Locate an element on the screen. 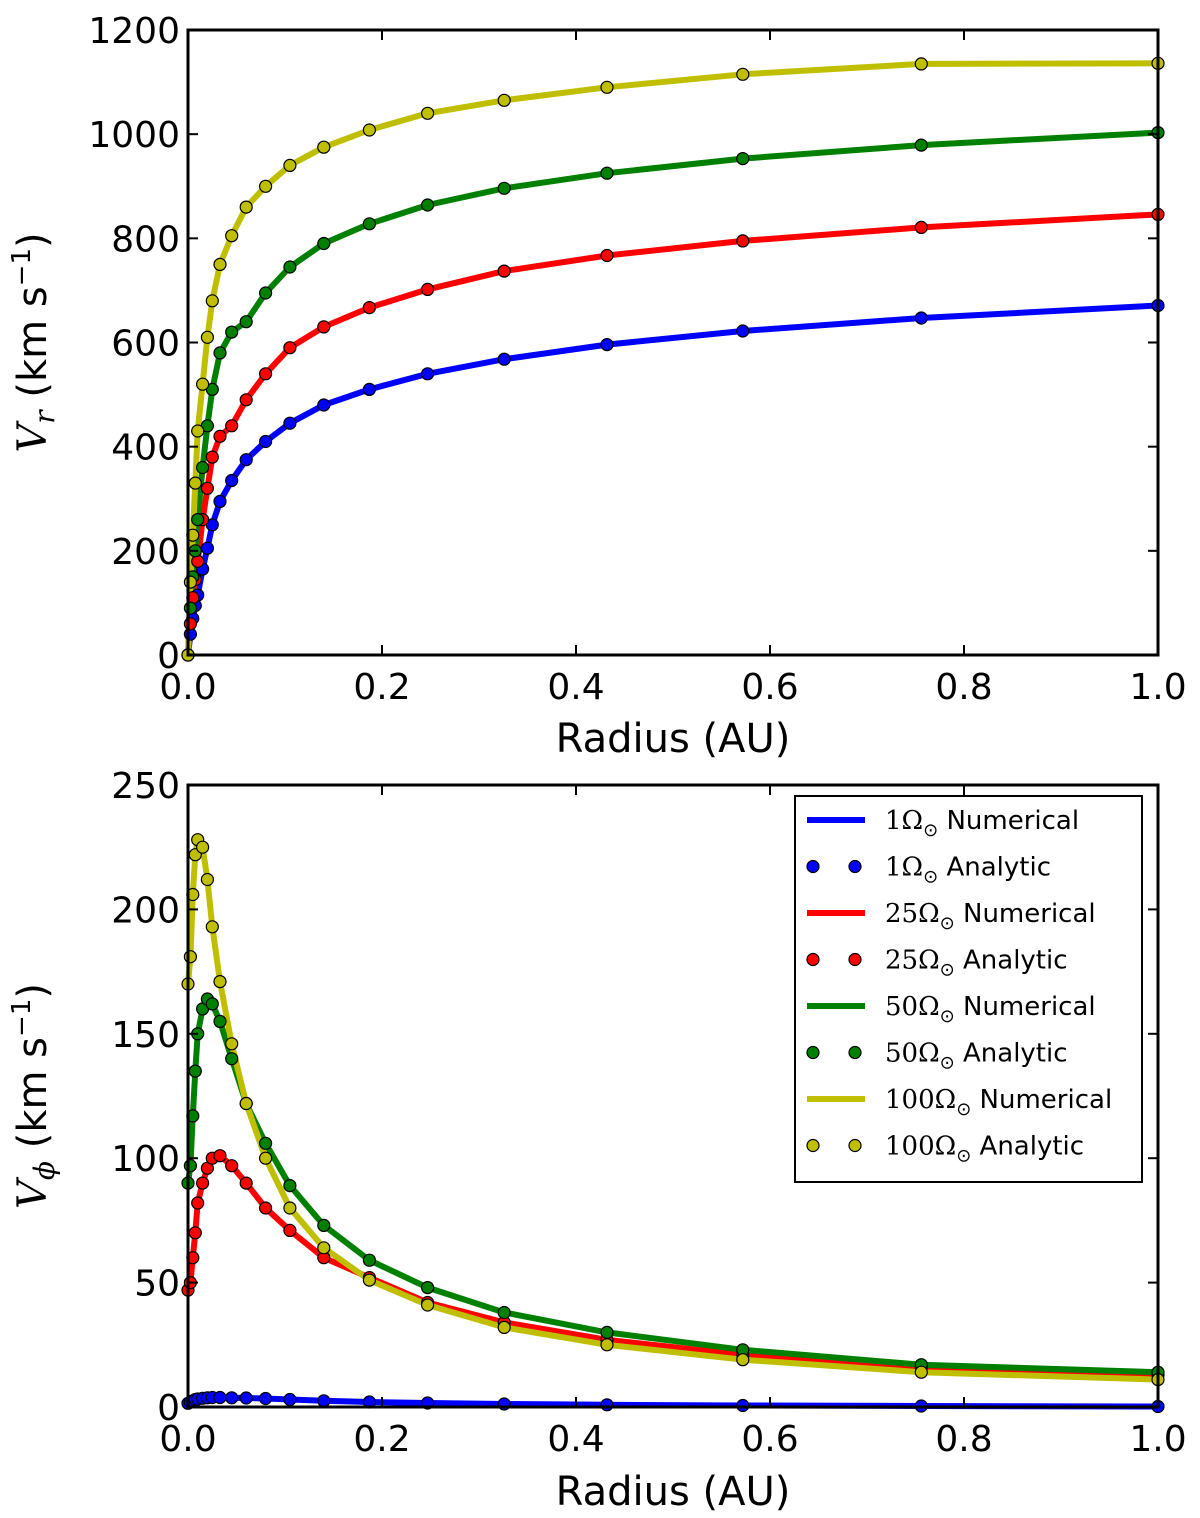 This screenshot has width=1200, height=1518. y-tick-label: 250 is located at coordinates (145, 786).